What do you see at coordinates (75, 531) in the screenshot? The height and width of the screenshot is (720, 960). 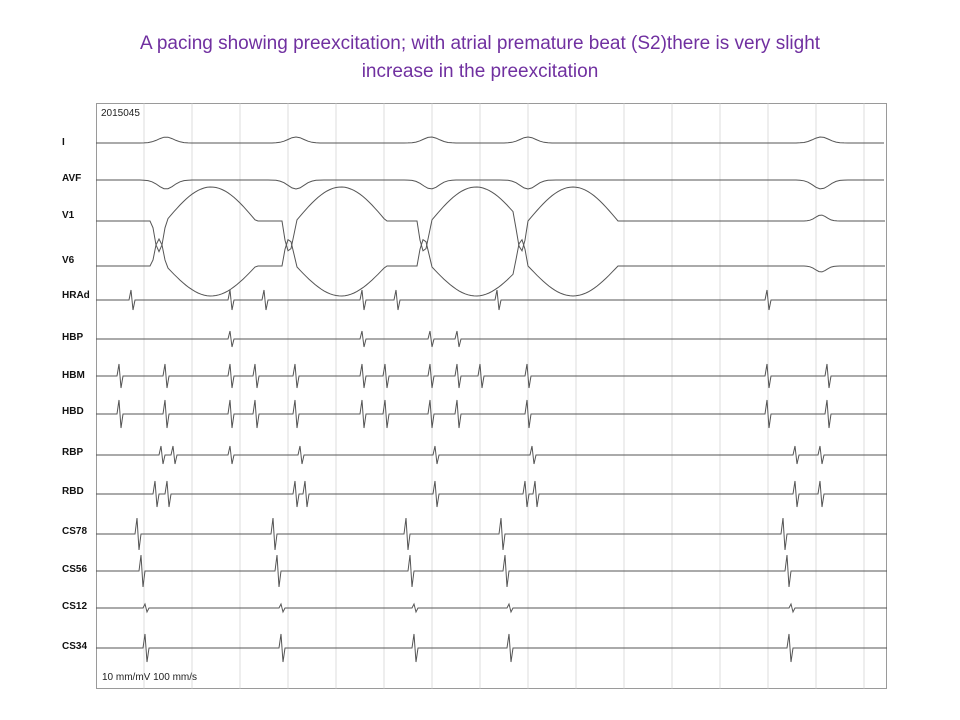 I see `lead-label-cs78: CS78` at bounding box center [75, 531].